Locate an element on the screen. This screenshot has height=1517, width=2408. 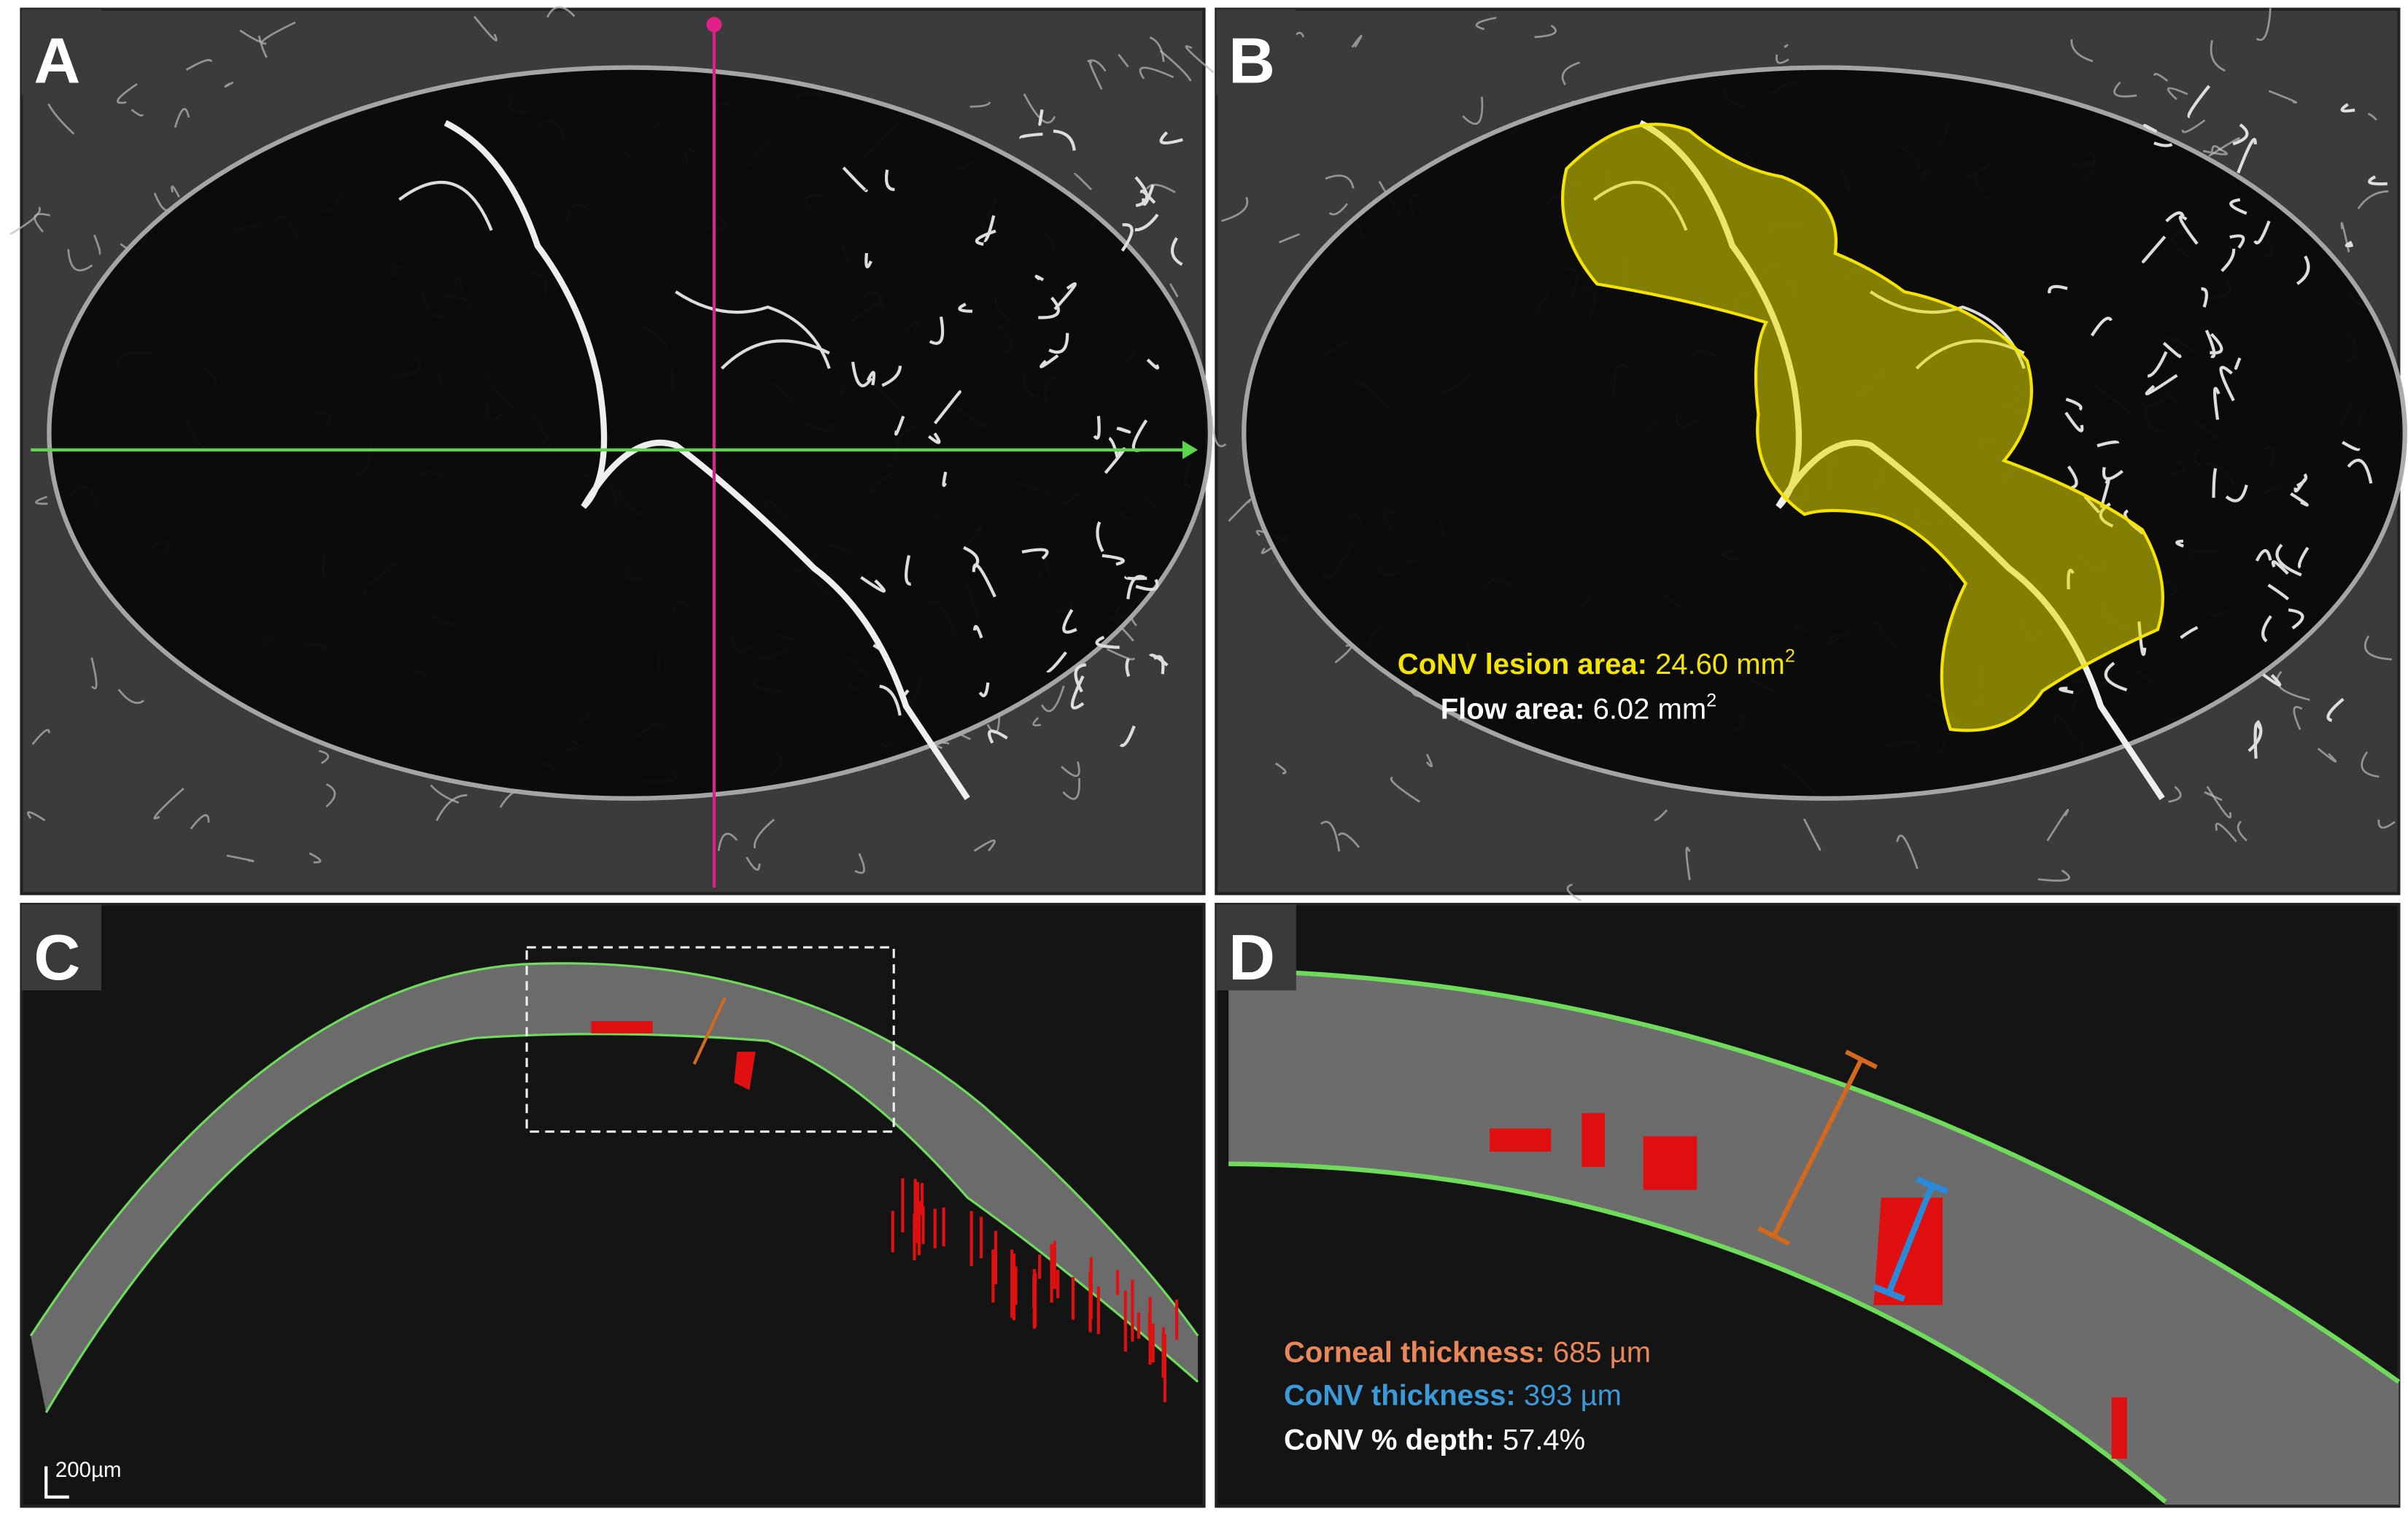
thickness-corneal is located at coordinates (1817, 1148).